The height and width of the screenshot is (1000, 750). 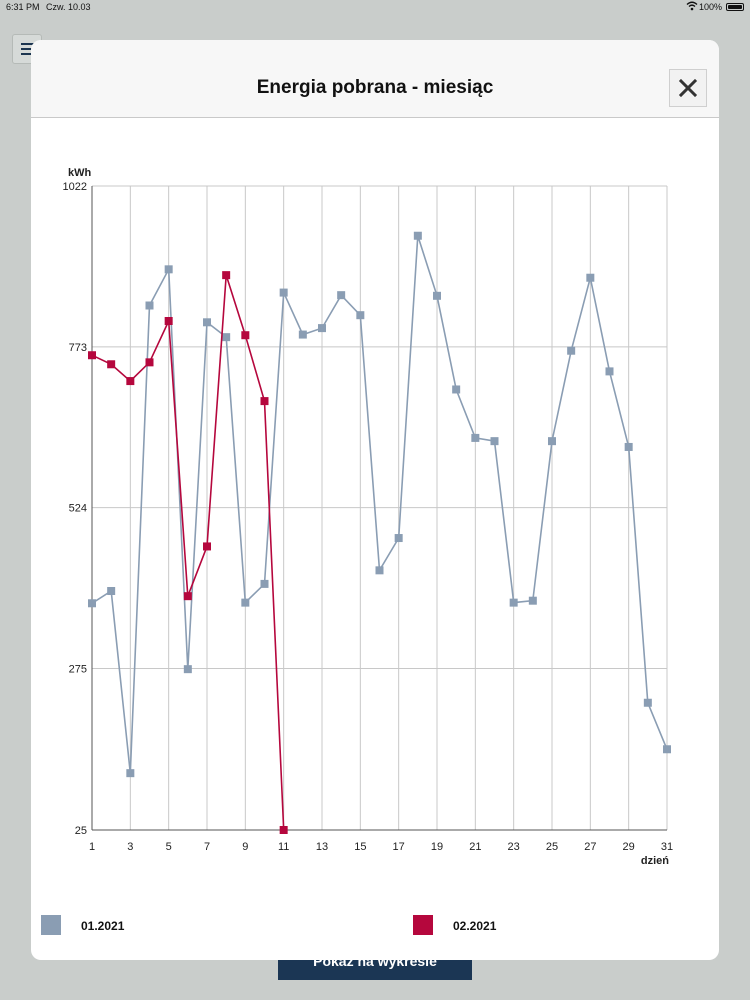 What do you see at coordinates (78, 670) in the screenshot?
I see `y-tick-label: 275` at bounding box center [78, 670].